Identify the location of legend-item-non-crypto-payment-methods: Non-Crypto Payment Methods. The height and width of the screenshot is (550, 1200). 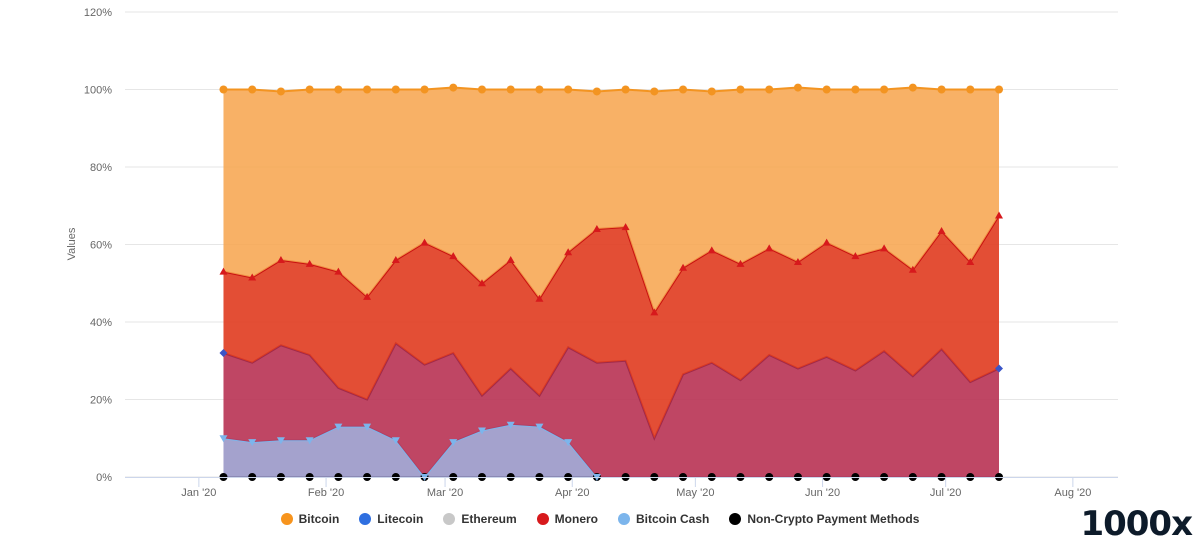
(824, 519).